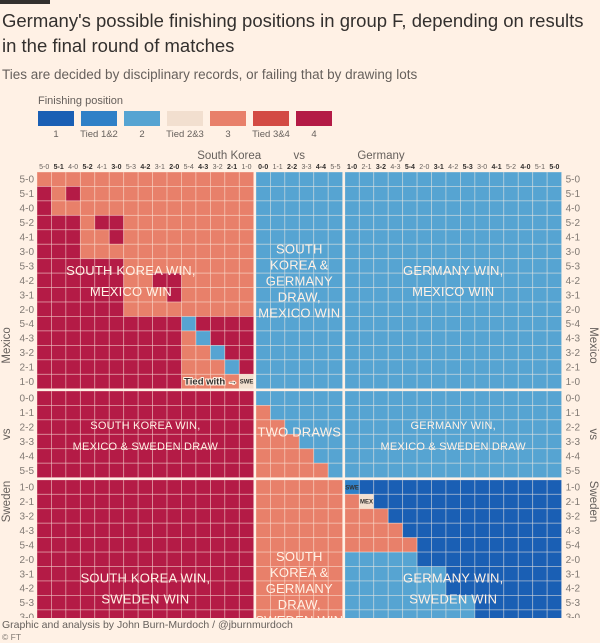  Describe the element at coordinates (218, 167) in the screenshot. I see `x-tick-top: 3-2` at that location.